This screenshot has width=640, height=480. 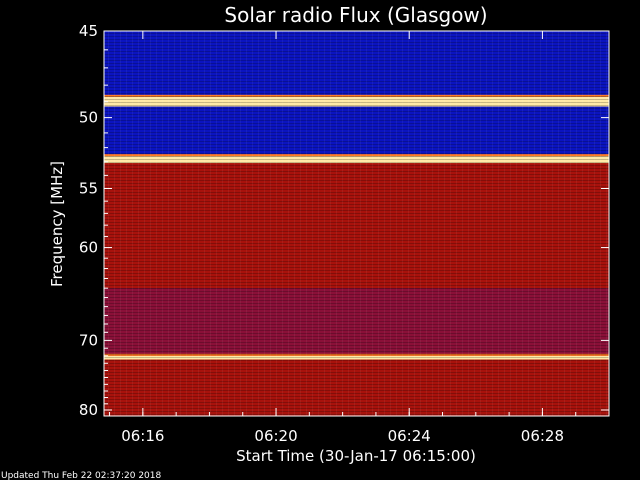 I want to click on x-tick-label: 06:20, so click(x=275, y=436).